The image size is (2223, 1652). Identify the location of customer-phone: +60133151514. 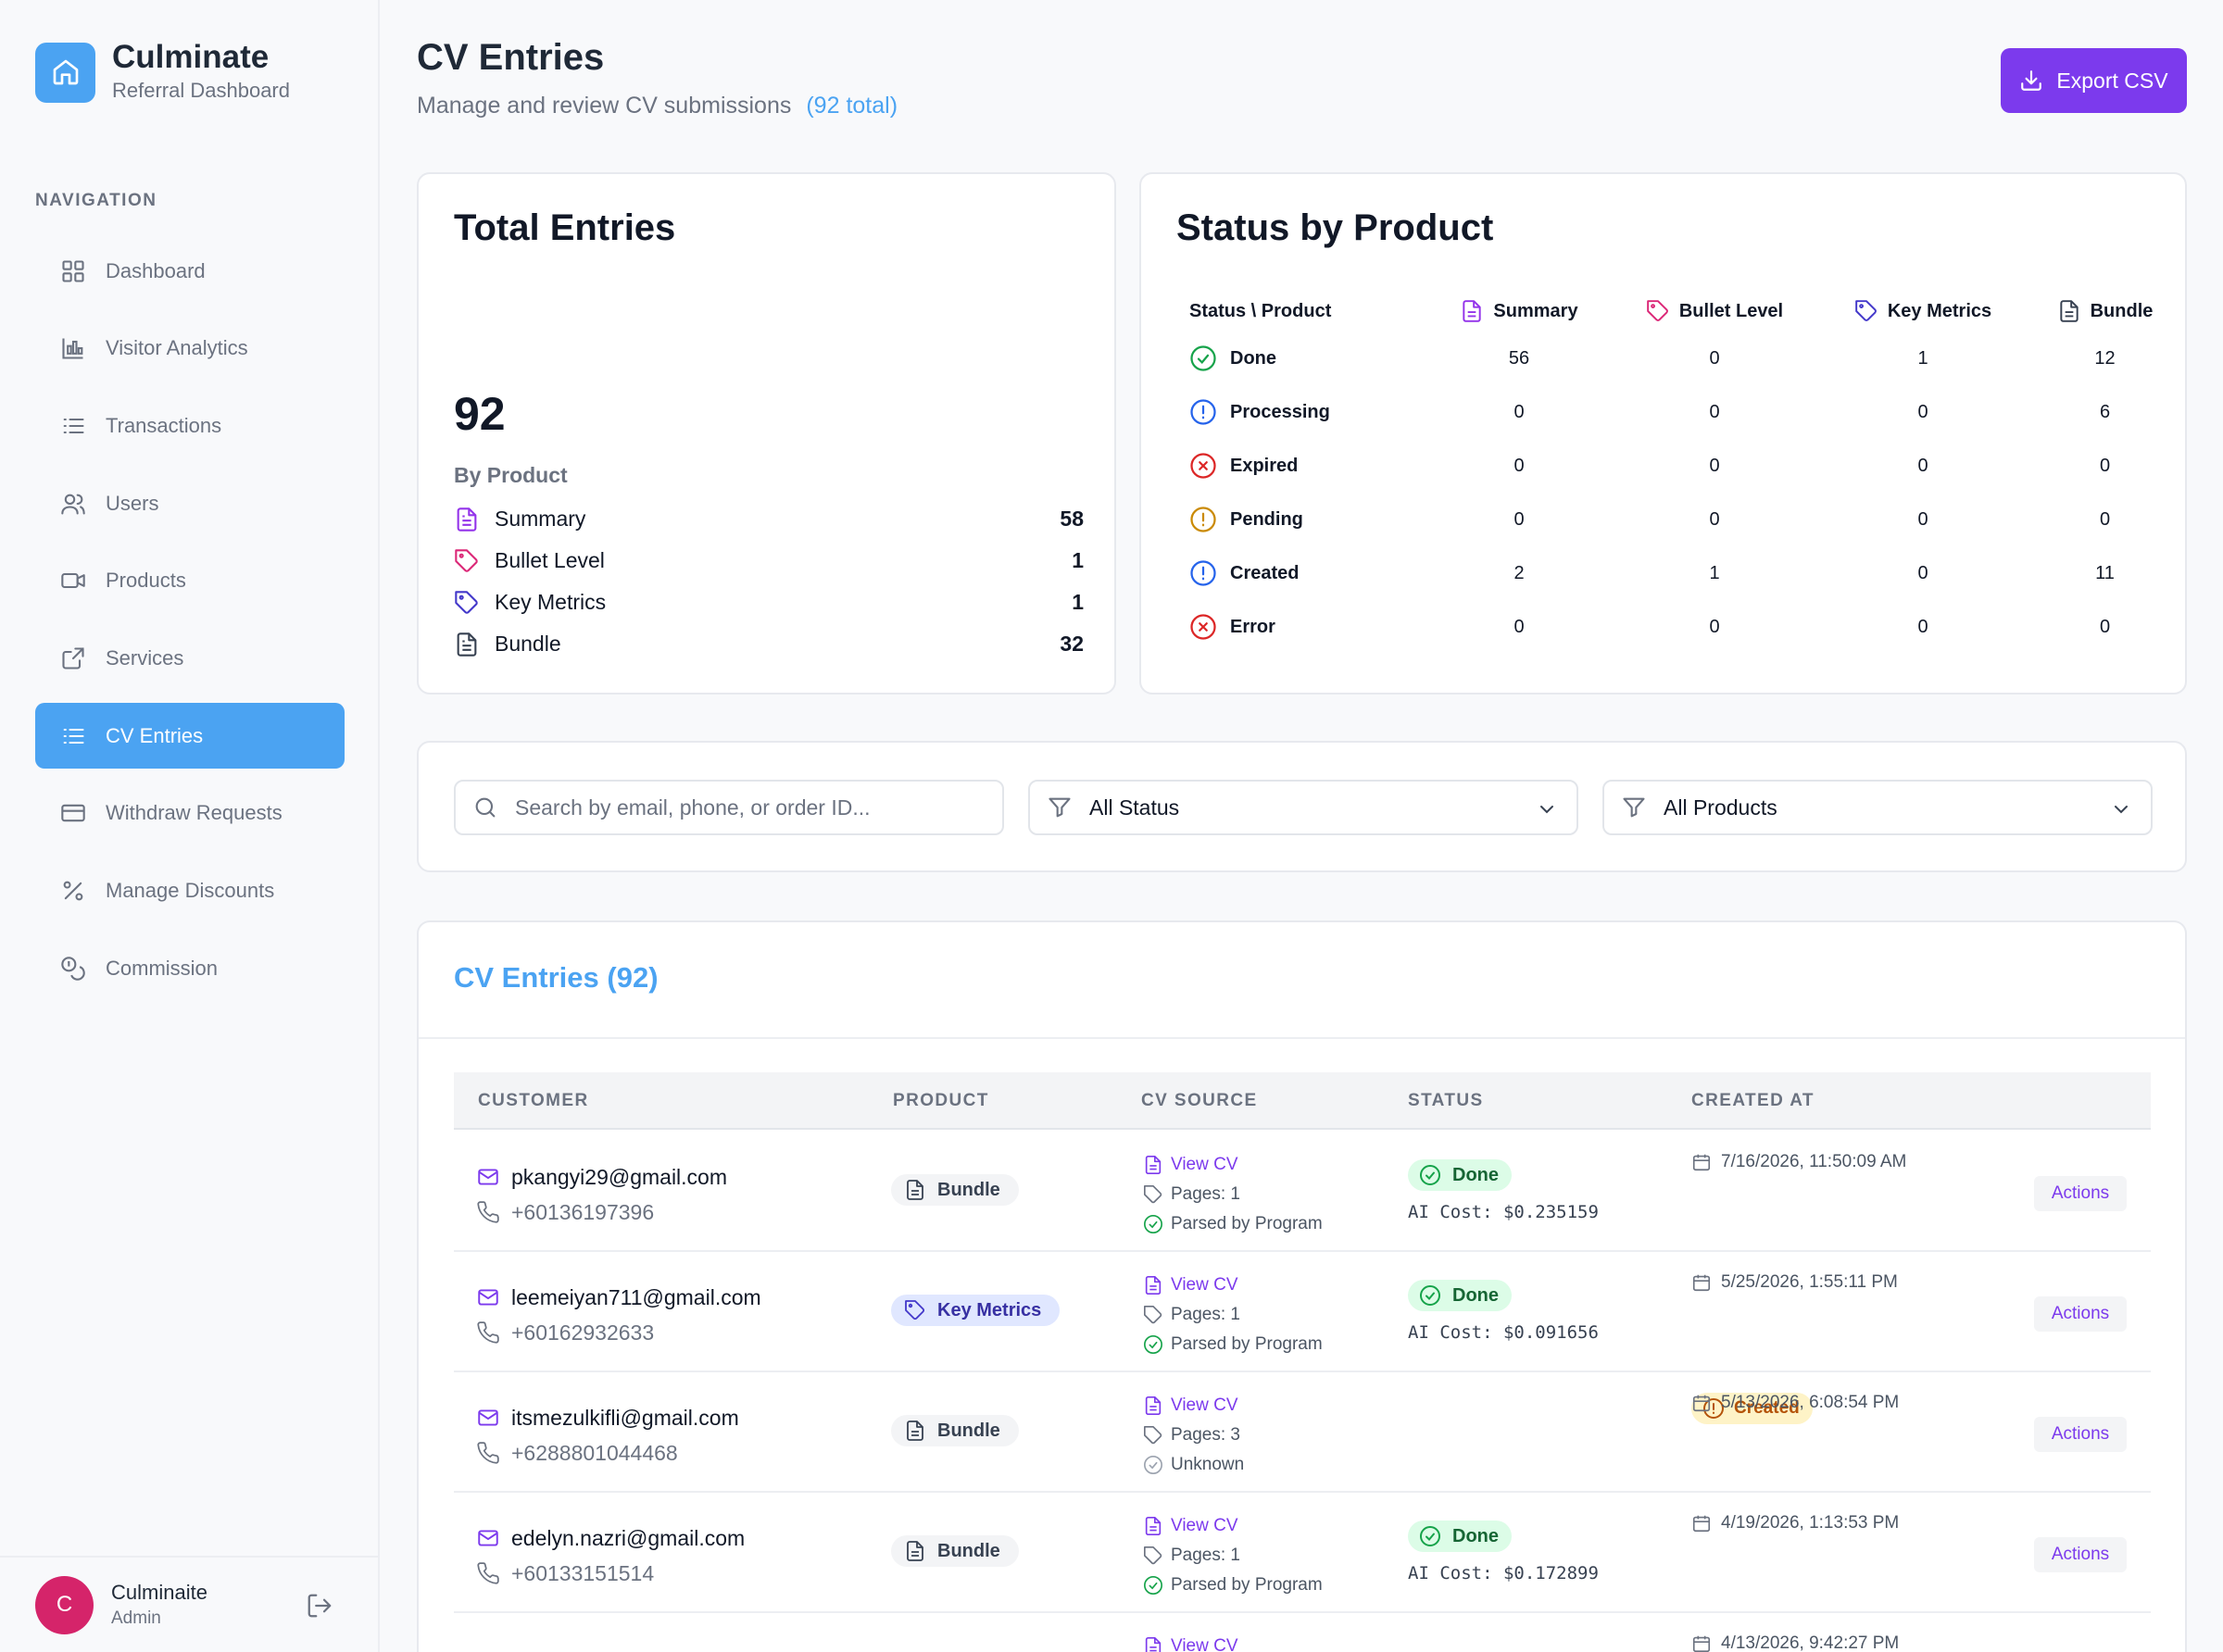
(583, 1572).